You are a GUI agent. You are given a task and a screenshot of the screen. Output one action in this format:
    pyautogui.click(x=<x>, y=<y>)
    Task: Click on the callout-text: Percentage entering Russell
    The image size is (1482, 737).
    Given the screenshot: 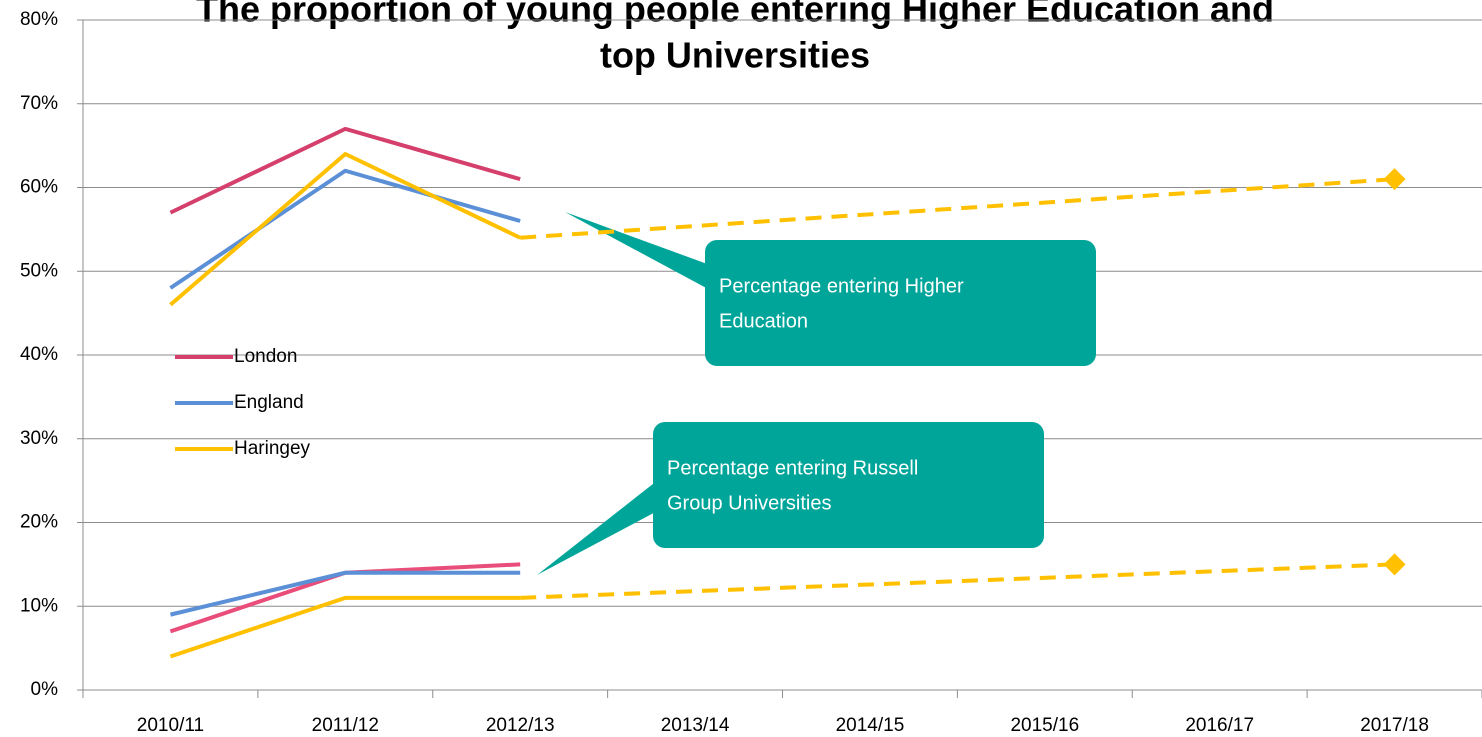 What is the action you would take?
    pyautogui.click(x=792, y=468)
    